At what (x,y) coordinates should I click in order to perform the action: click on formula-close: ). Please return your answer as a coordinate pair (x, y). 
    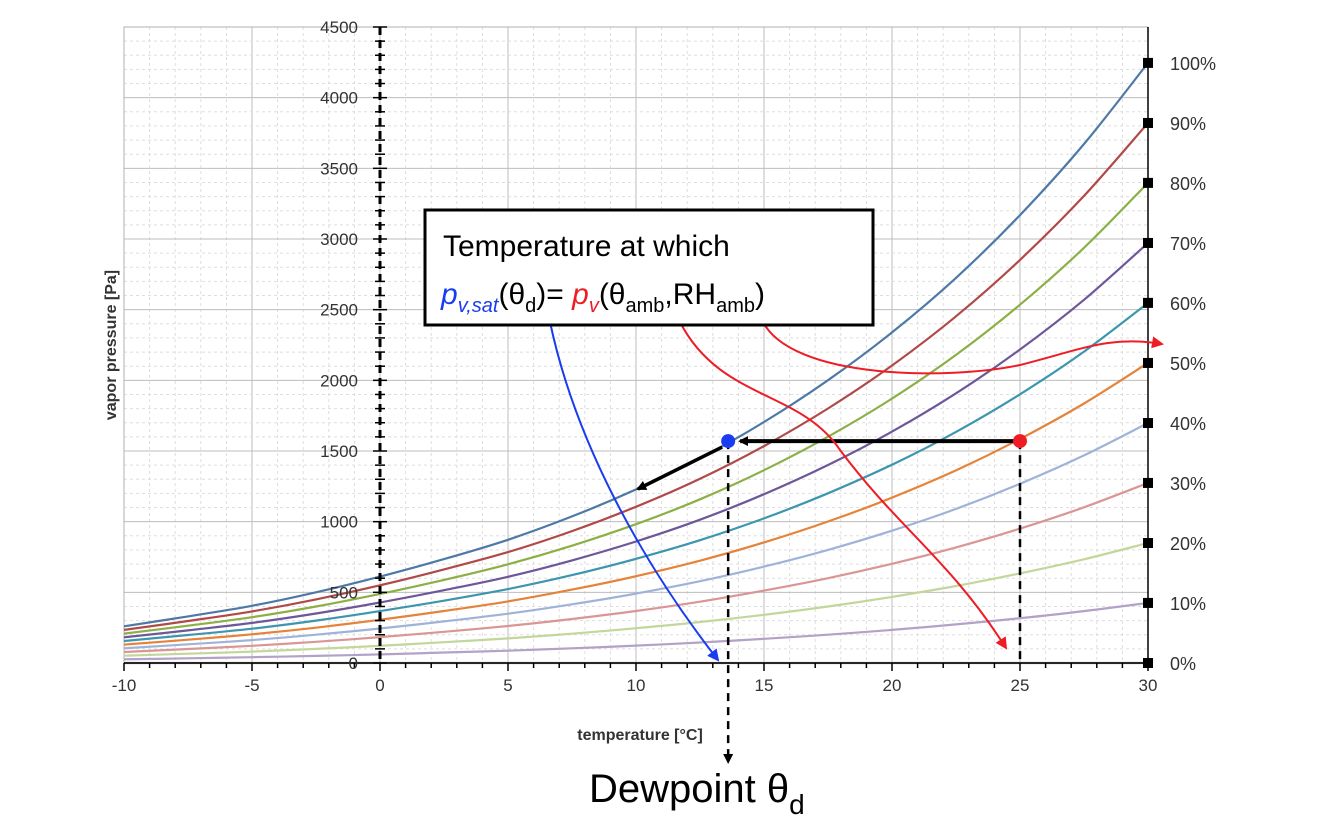
    Looking at the image, I should click on (760, 294).